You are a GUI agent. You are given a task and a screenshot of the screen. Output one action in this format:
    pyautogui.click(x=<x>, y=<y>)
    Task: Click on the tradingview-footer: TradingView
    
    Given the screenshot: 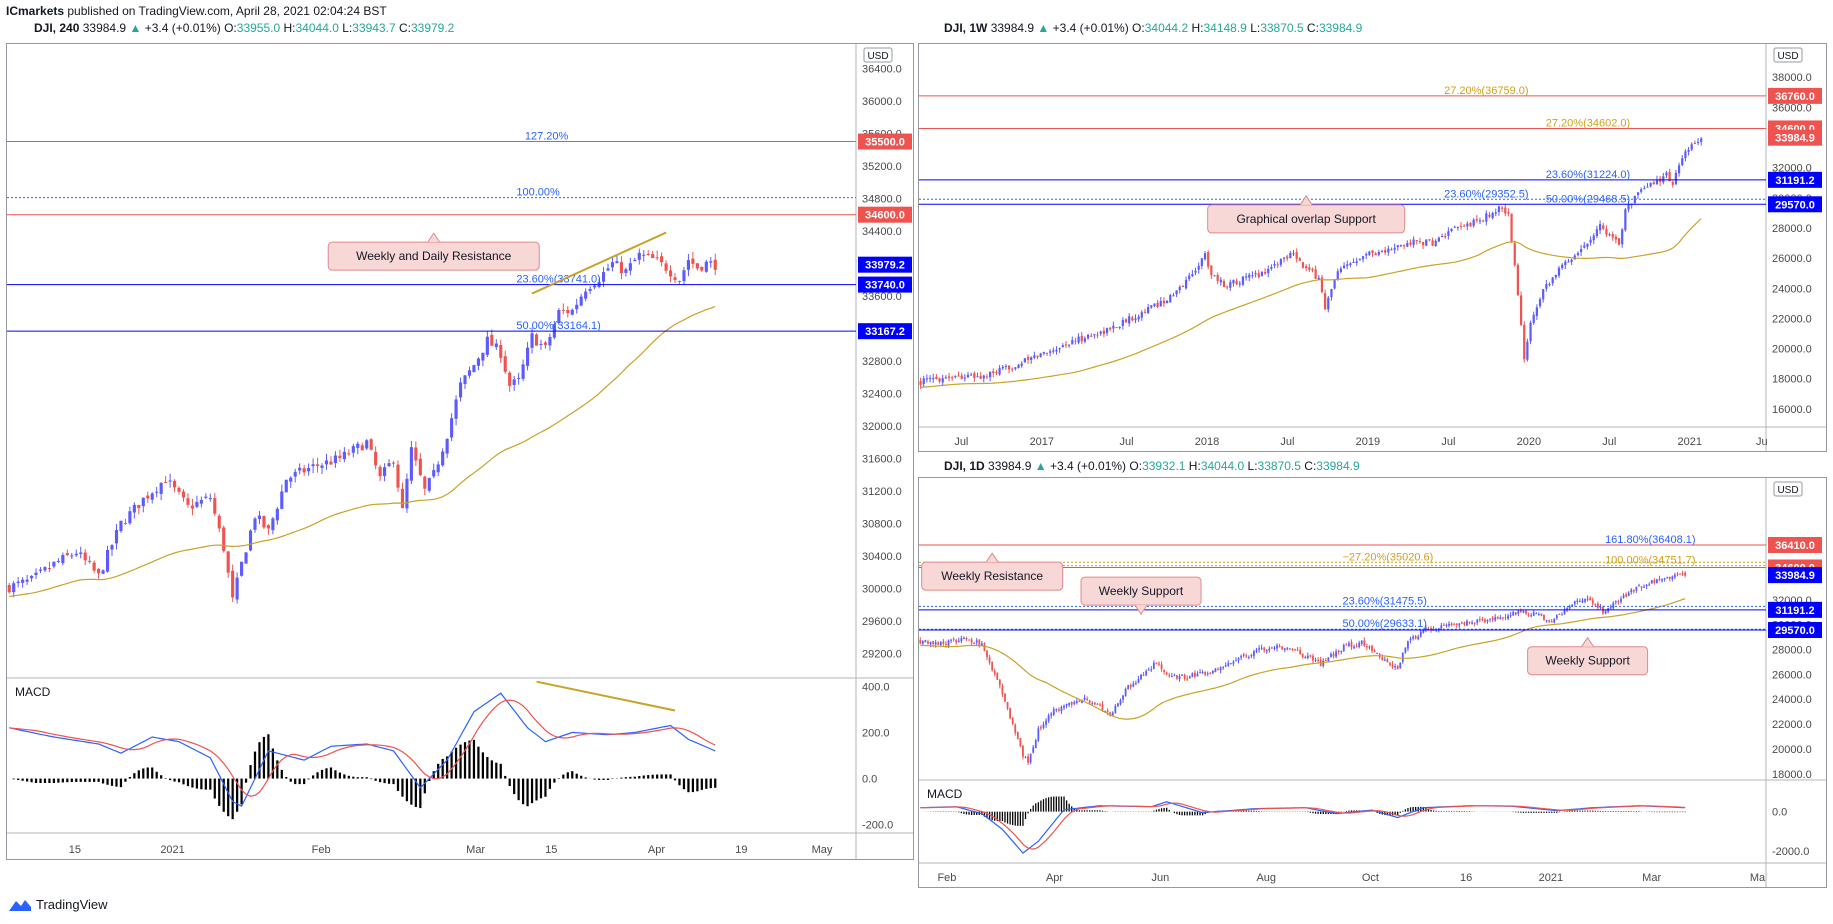 What is the action you would take?
    pyautogui.click(x=58, y=904)
    